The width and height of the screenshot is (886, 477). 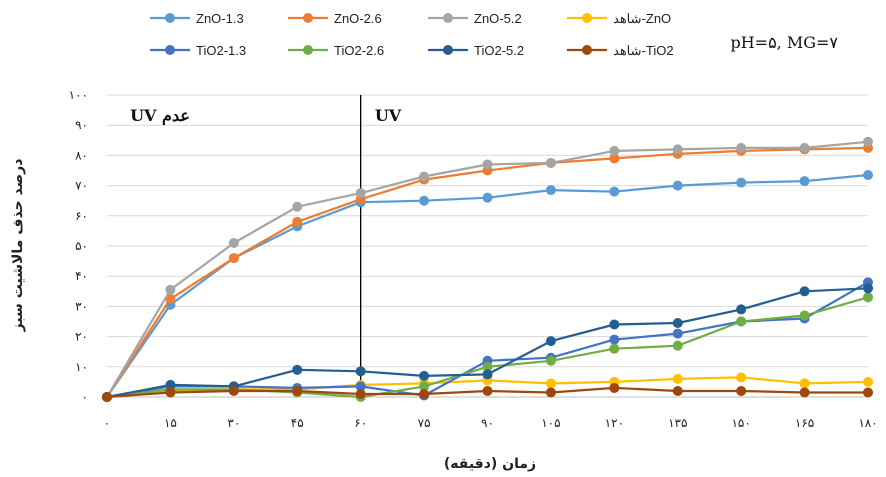 I want to click on legend-item: TiO2-2.6, so click(x=336, y=50).